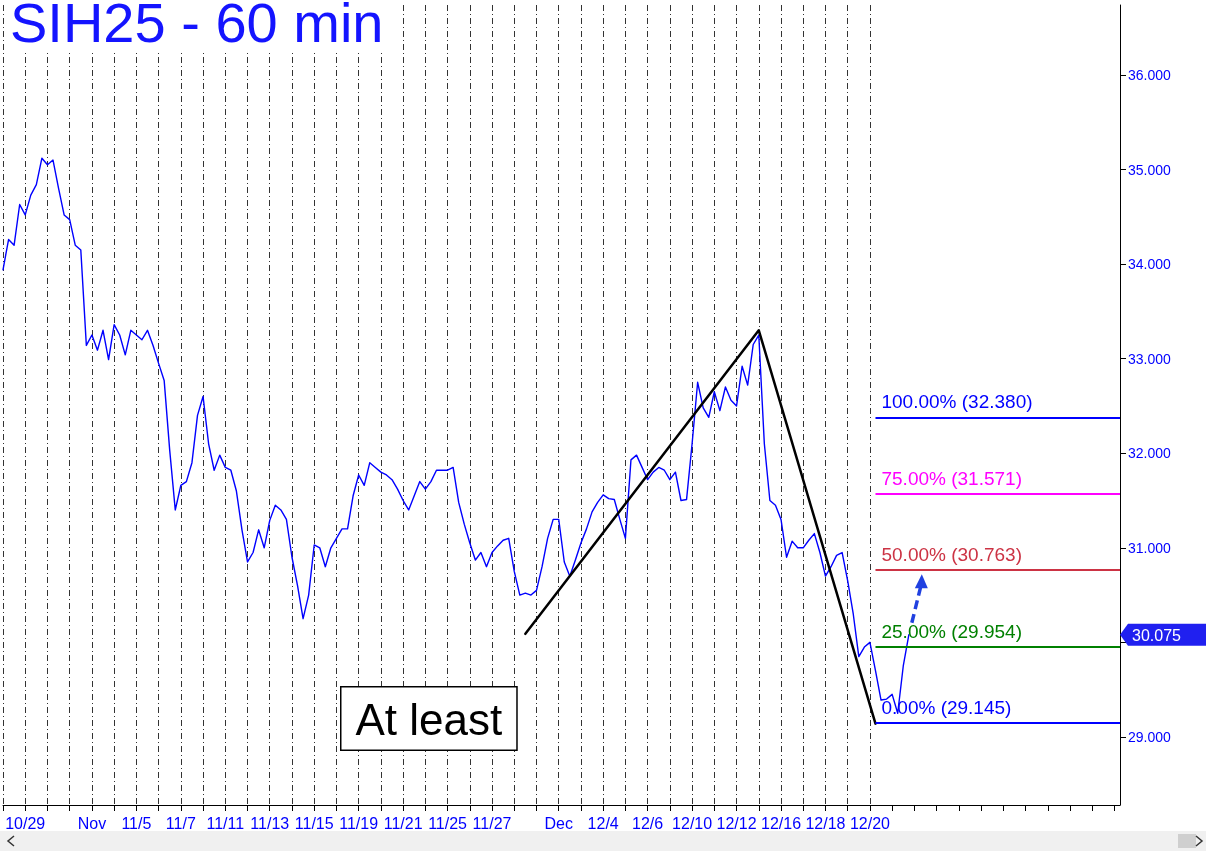 The height and width of the screenshot is (851, 1206). I want to click on text: 30.075, so click(1157, 635).